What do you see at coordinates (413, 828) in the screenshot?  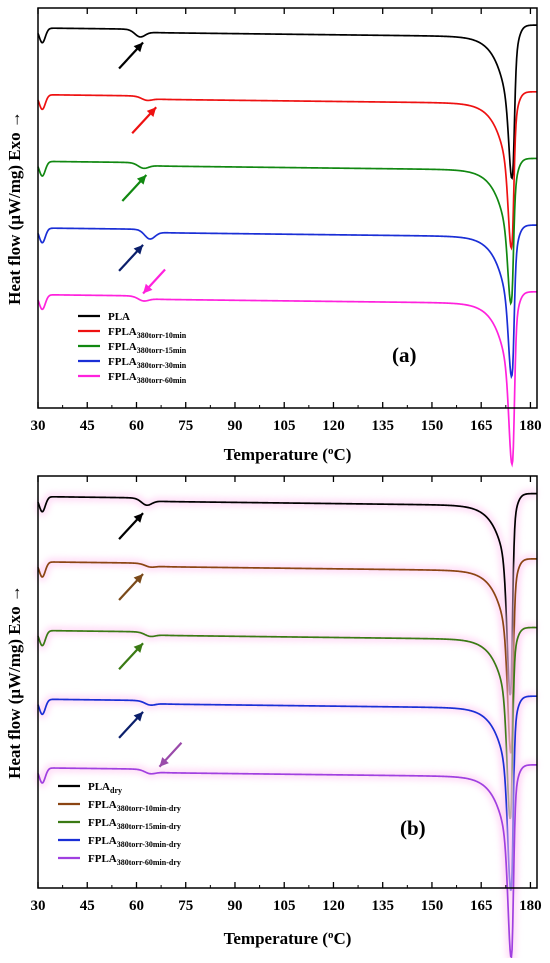 I see `panel-label: (b)` at bounding box center [413, 828].